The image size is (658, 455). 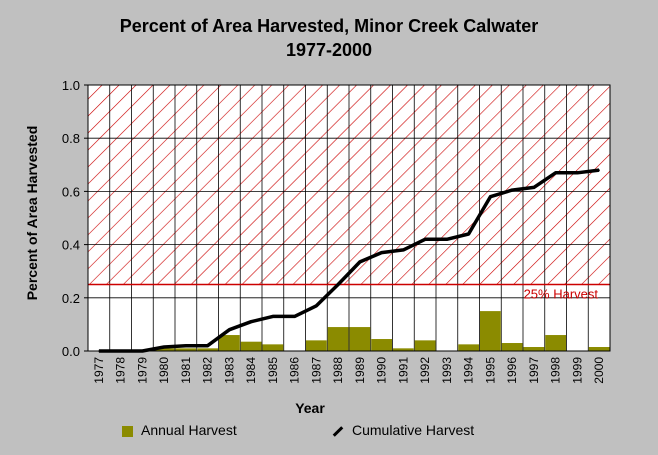 What do you see at coordinates (561, 294) in the screenshot?
I see `threshold-label: 25% Harvest` at bounding box center [561, 294].